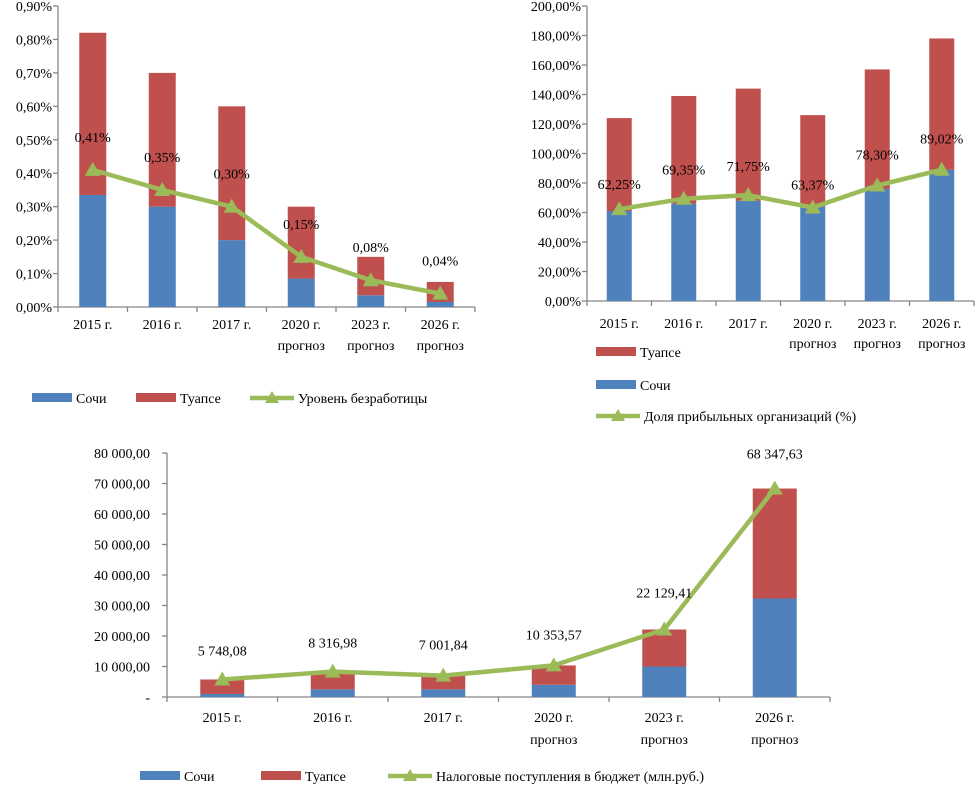  I want to click on y-tick-label: 0,60%, so click(34, 107).